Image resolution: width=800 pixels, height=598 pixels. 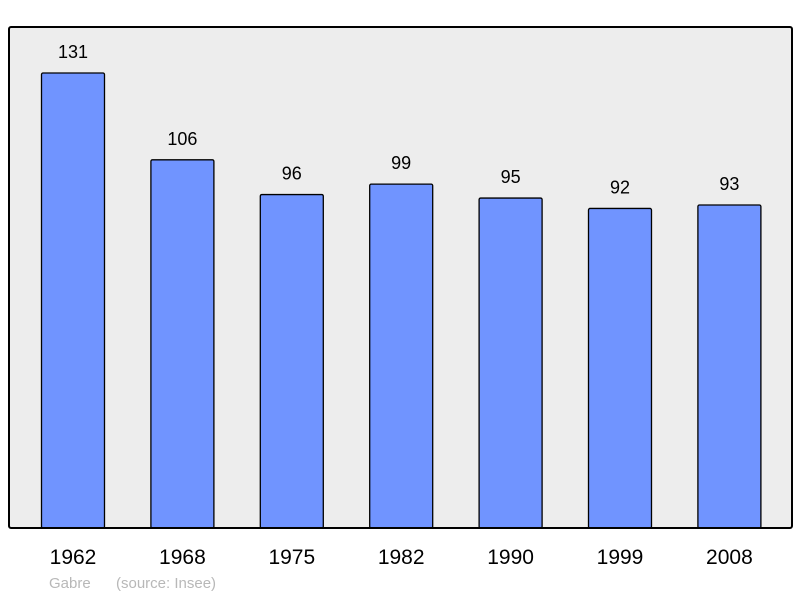 I want to click on bar-1968, so click(x=182, y=344).